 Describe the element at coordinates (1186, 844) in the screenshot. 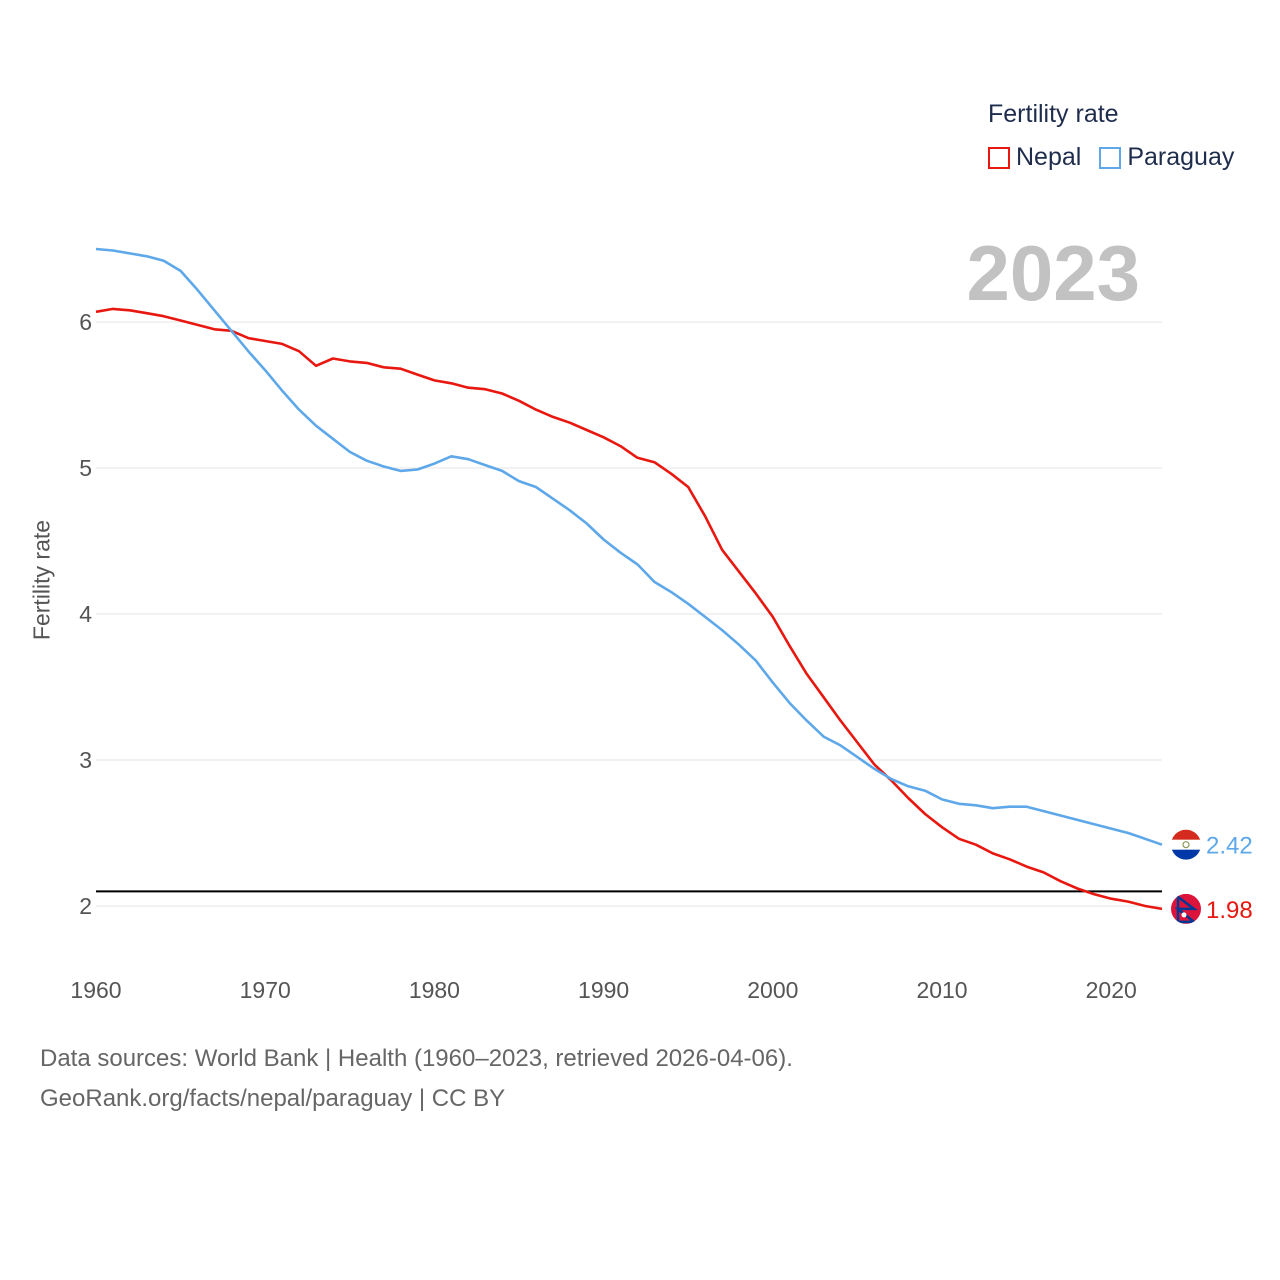

I see `paraguay-flag-icon` at that location.